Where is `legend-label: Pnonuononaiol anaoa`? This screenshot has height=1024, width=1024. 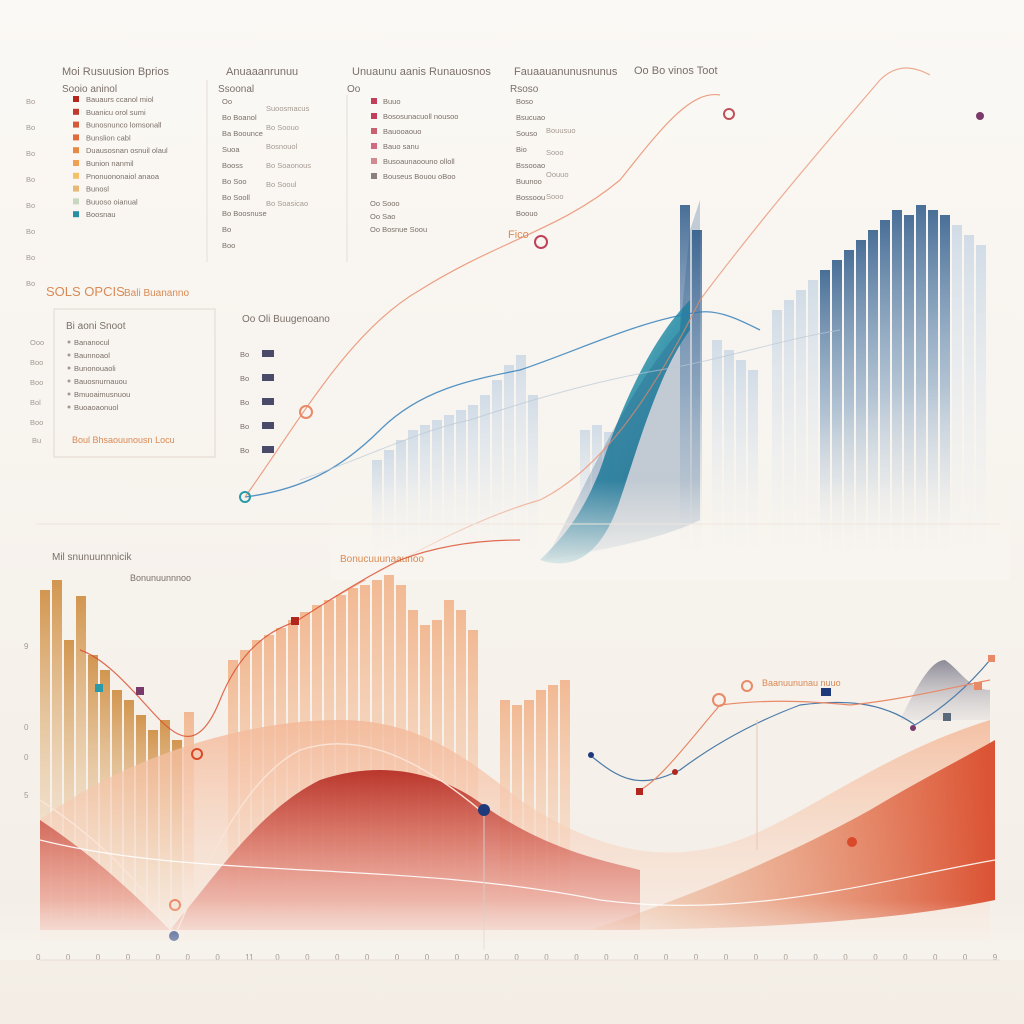 legend-label: Pnonuononaiol anaoa is located at coordinates (123, 176).